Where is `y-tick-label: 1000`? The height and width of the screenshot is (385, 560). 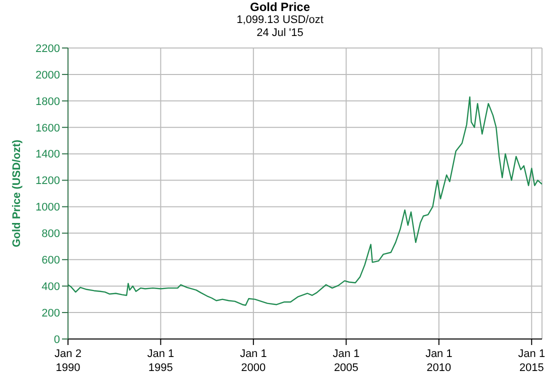
y-tick-label: 1000 is located at coordinates (48, 208).